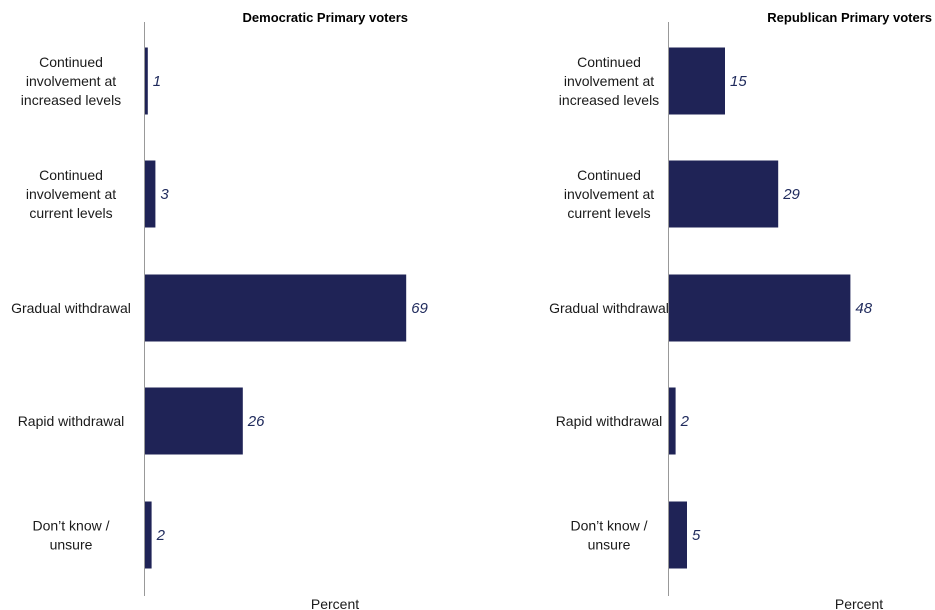  I want to click on data-label: 69, so click(419, 308).